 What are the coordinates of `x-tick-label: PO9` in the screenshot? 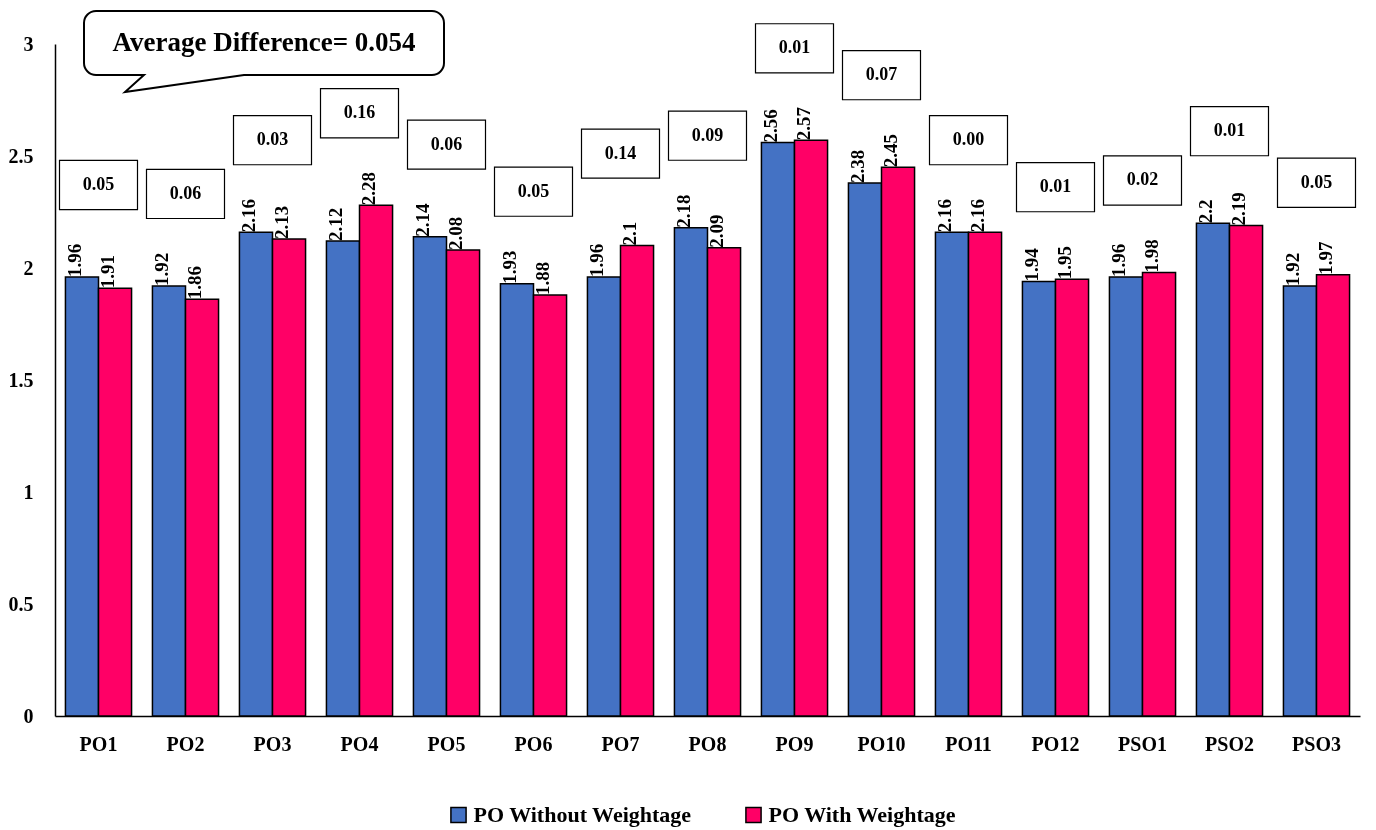 It's located at (794, 743).